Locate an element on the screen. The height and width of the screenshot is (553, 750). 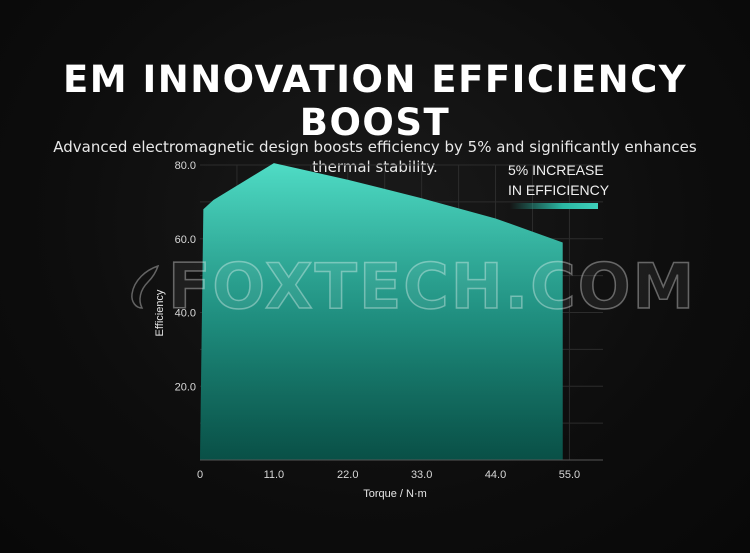
y-tick-label: 80.0 is located at coordinates (185, 166).